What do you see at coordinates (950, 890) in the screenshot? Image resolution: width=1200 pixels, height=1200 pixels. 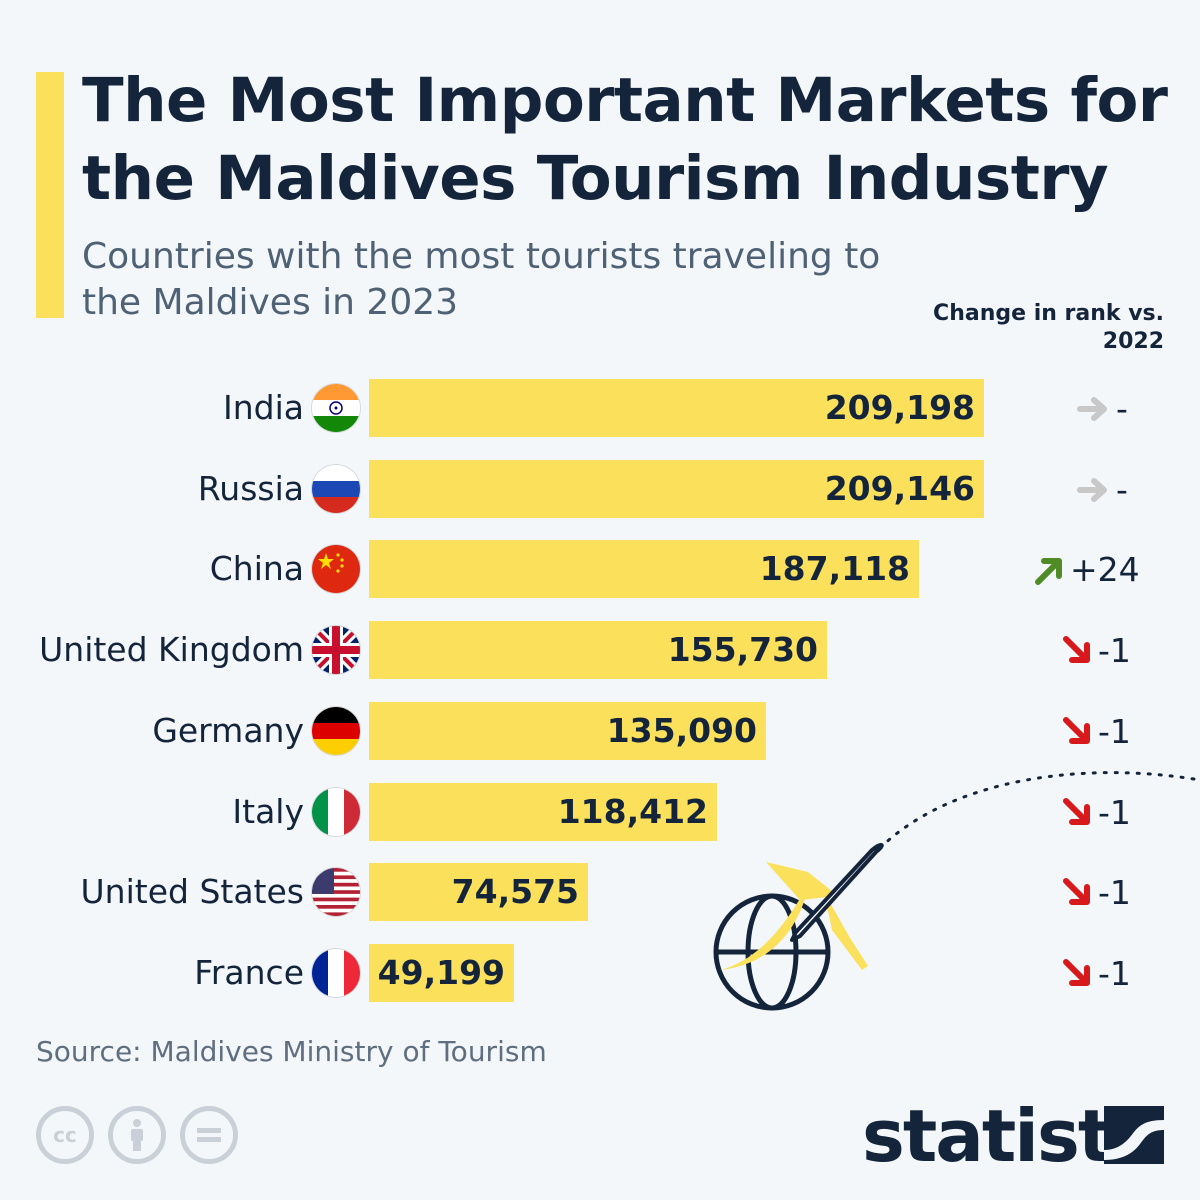 I see `airplane-globe-illustration` at bounding box center [950, 890].